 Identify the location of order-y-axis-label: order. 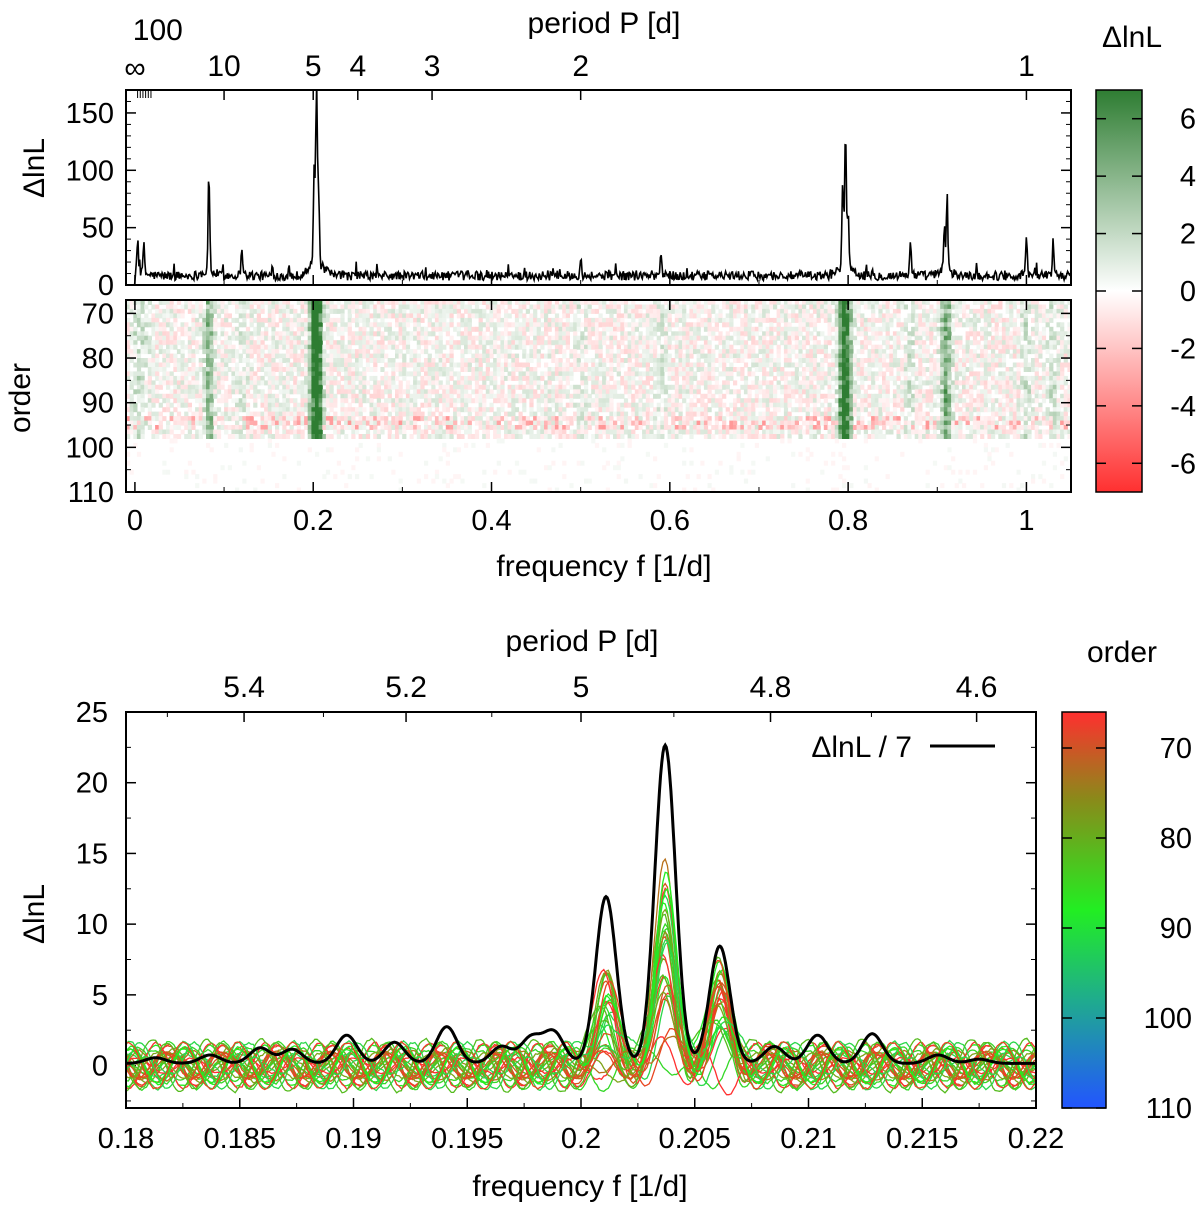
(20, 398).